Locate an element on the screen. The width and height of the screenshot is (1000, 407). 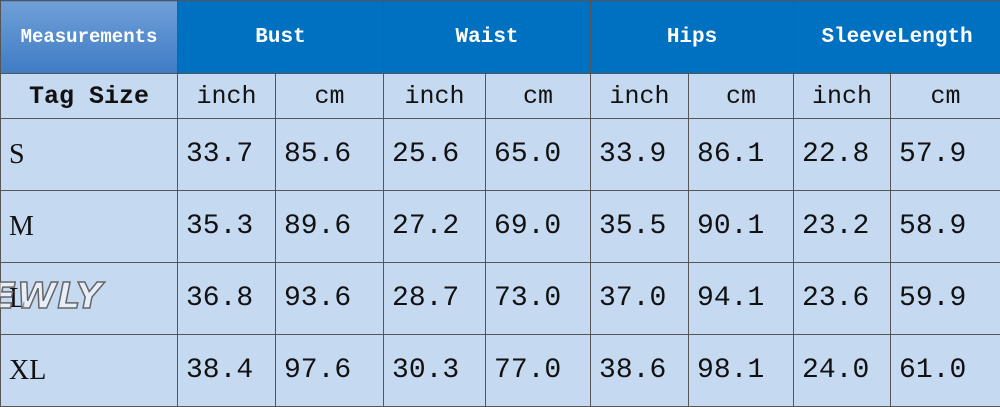
measurement-cell: 93.6 is located at coordinates (330, 299).